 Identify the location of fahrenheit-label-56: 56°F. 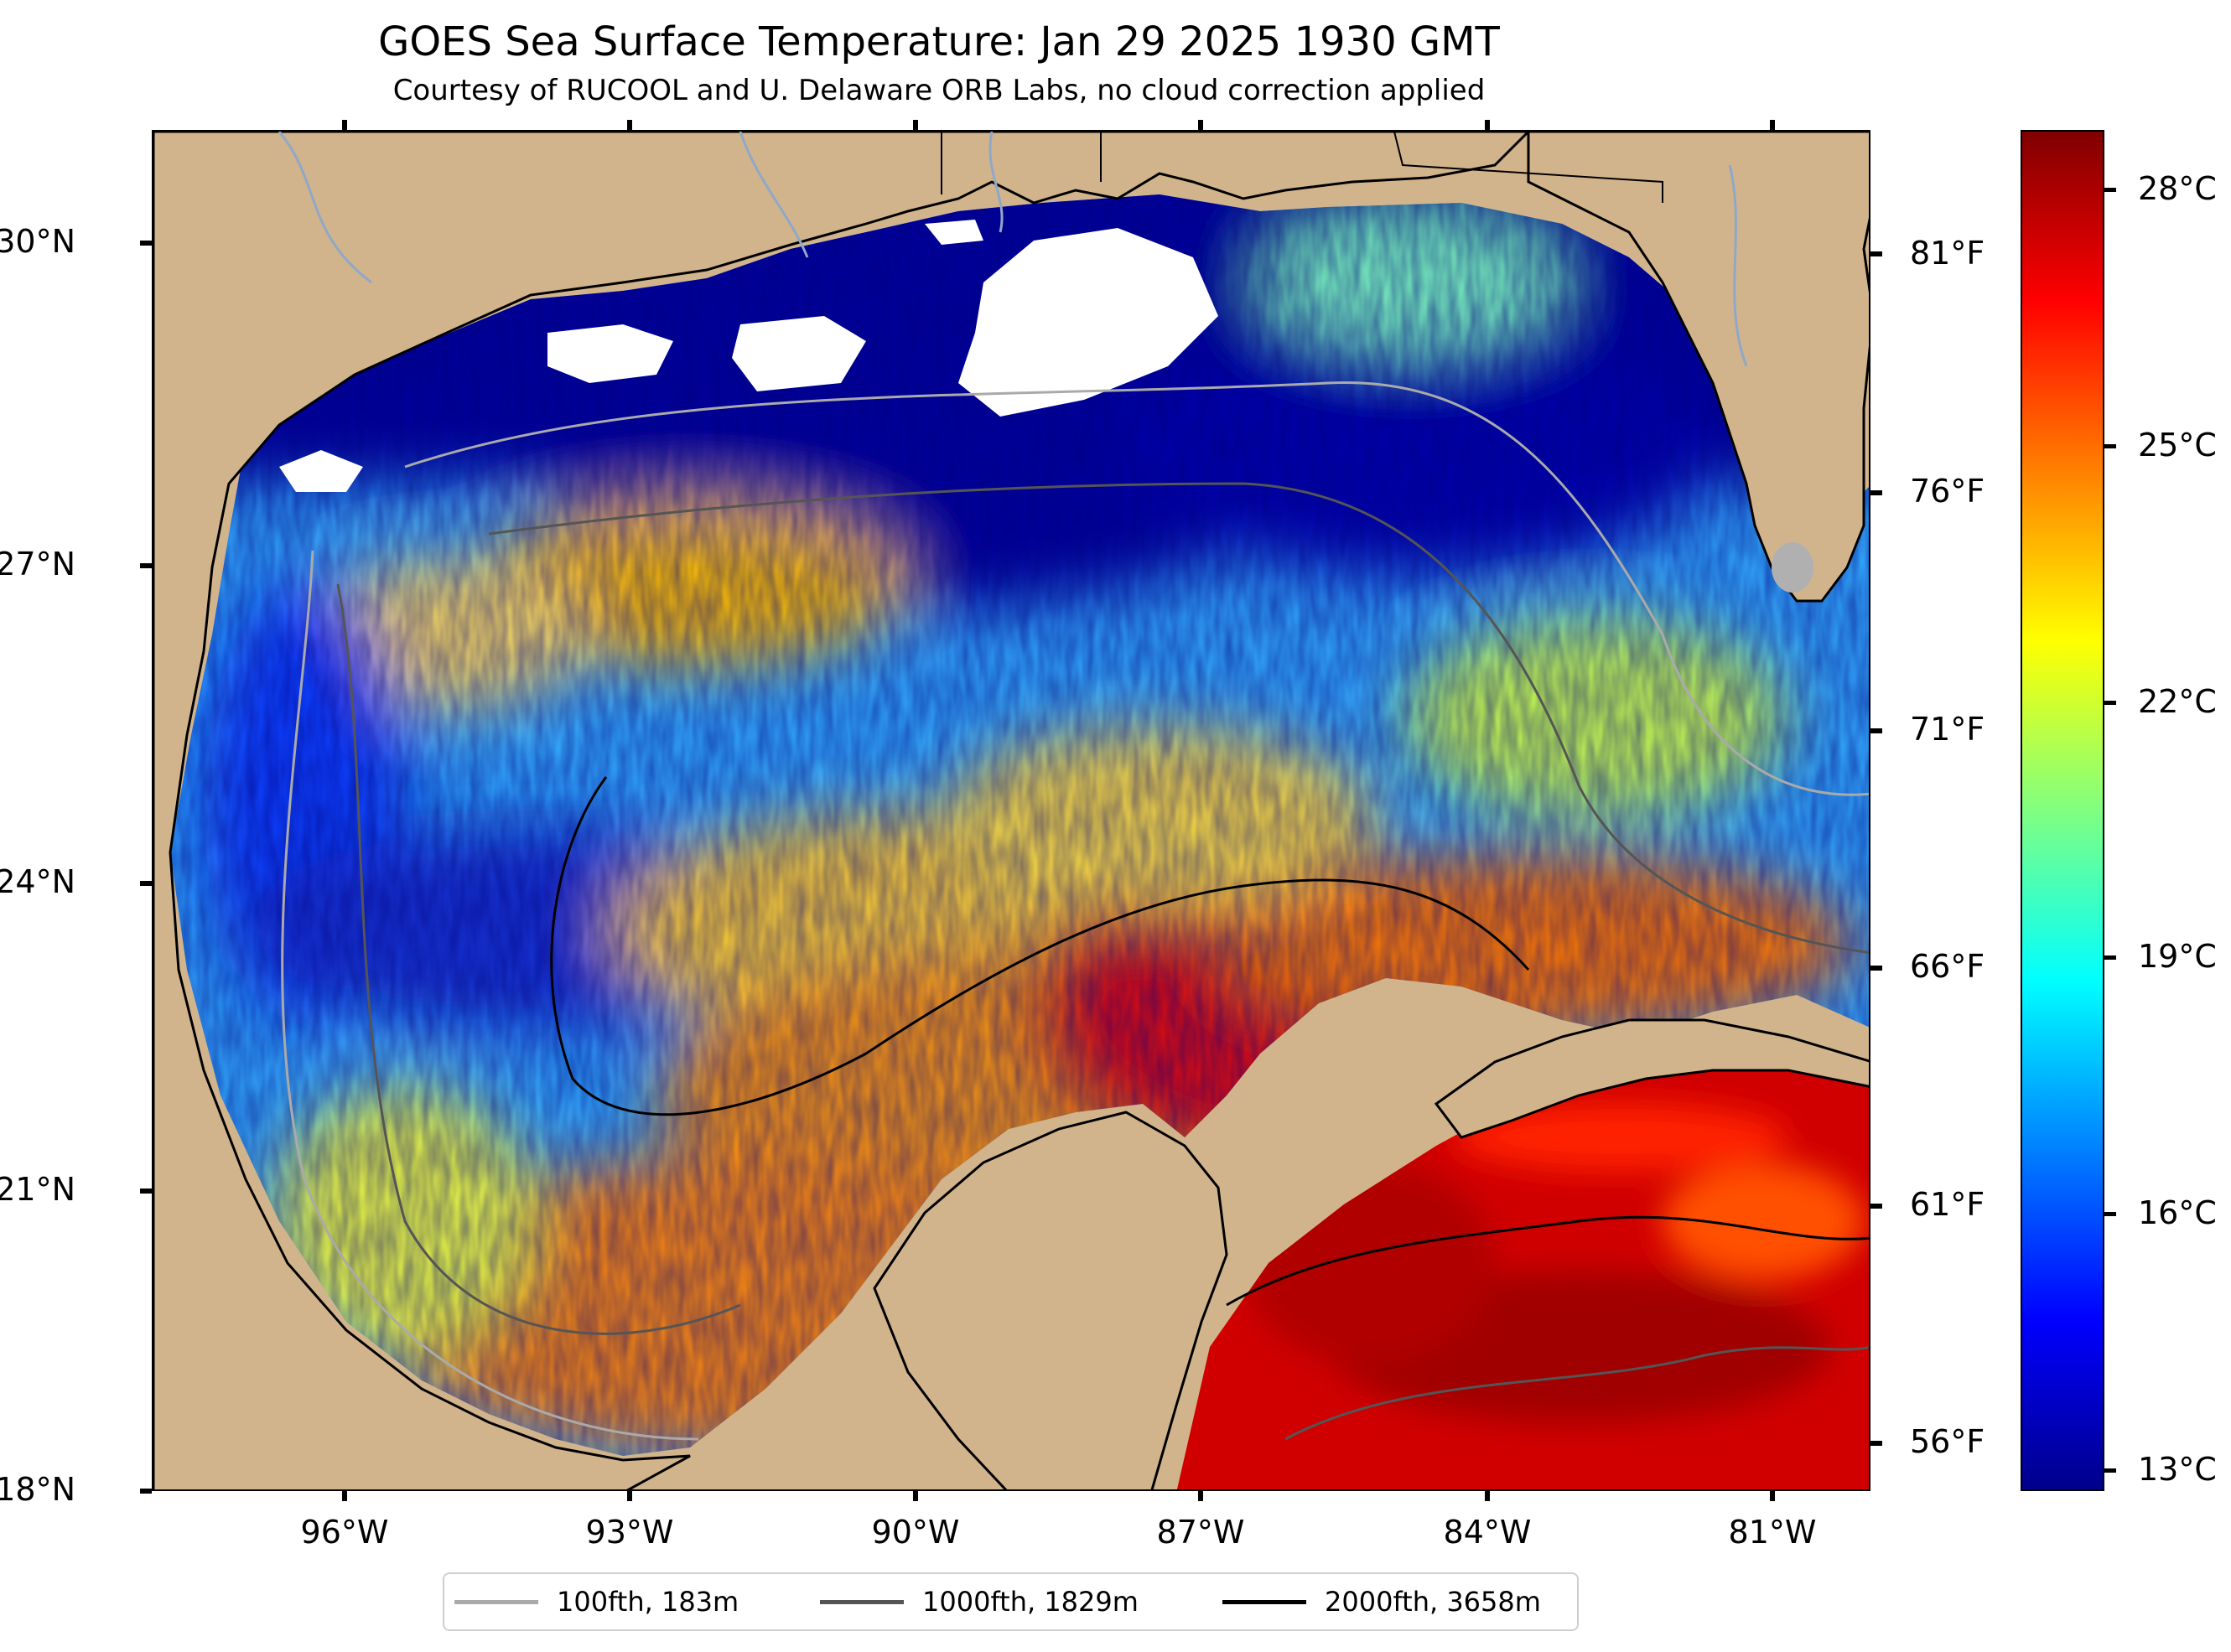
(1947, 1441).